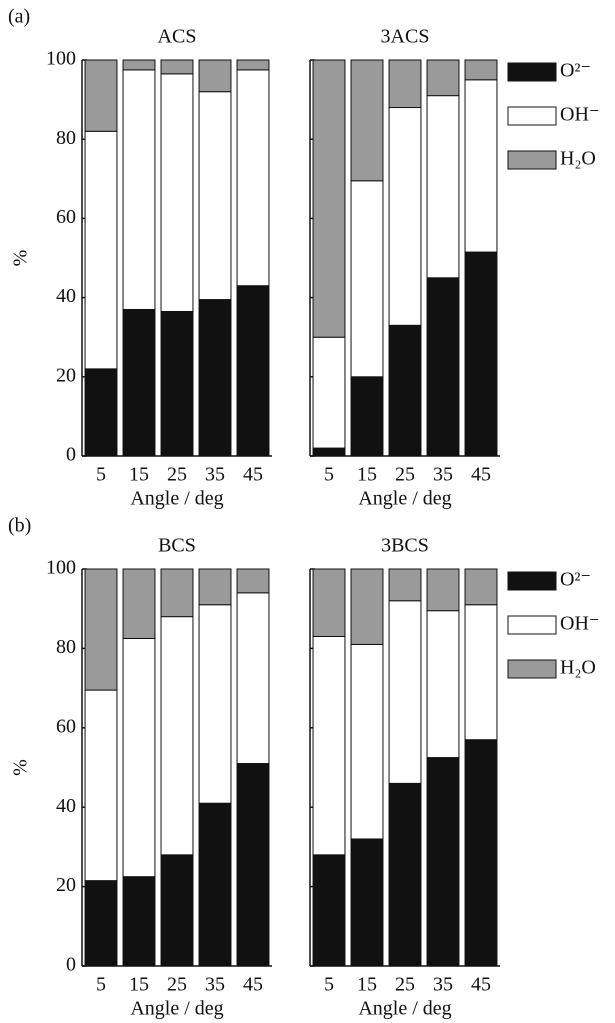 This screenshot has width=615, height=1023. Describe the element at coordinates (19, 17) in the screenshot. I see `panel-label: (a)` at that location.